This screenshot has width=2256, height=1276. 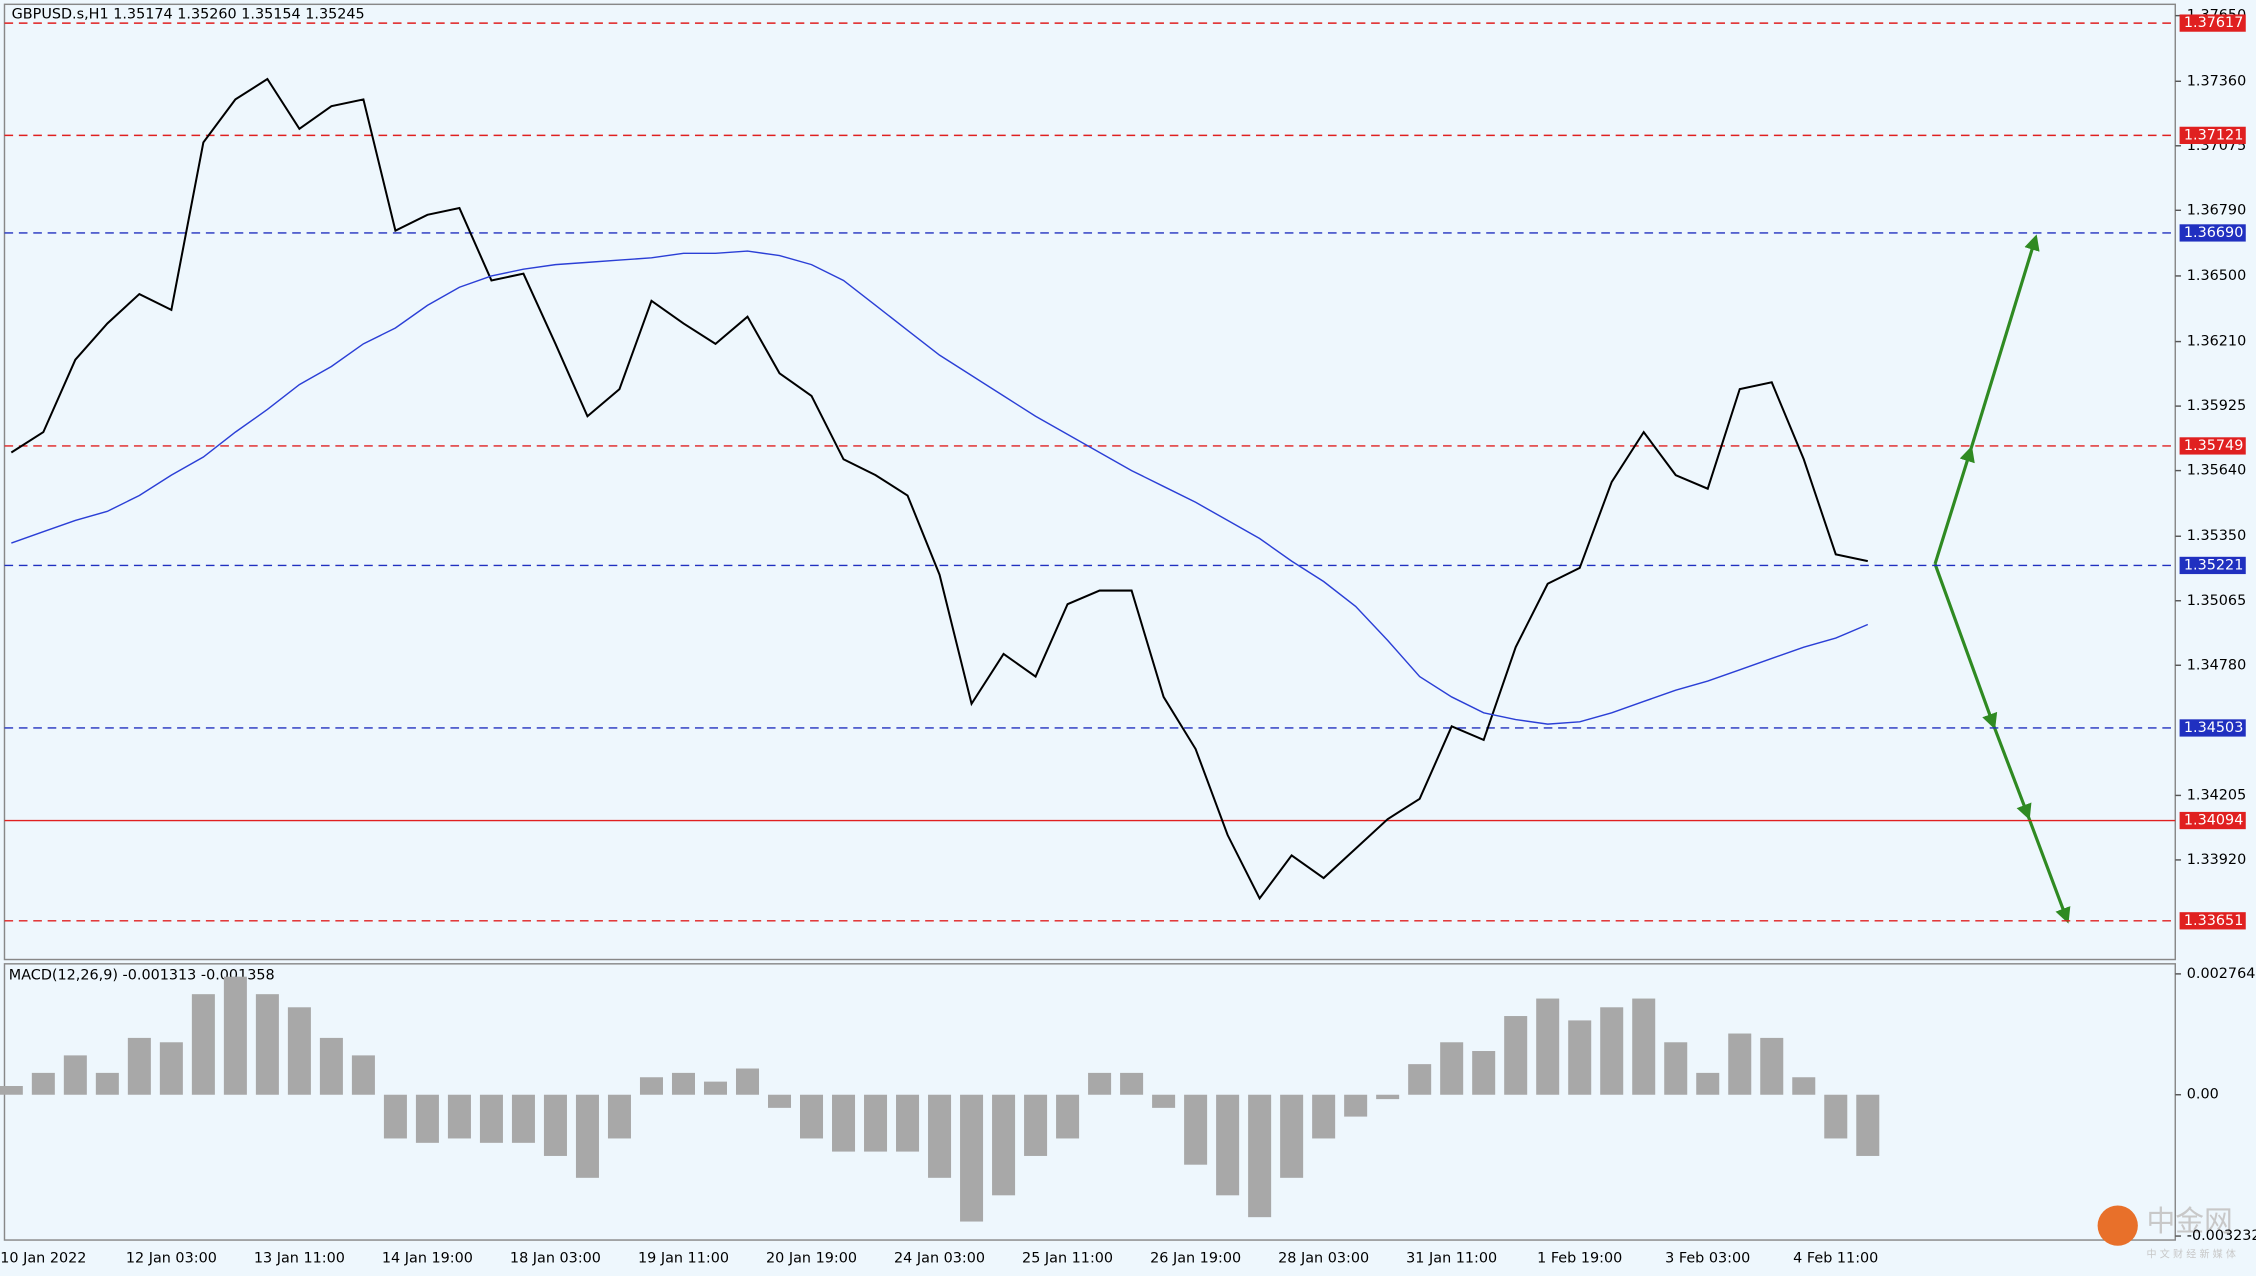 I want to click on level-label: 1.35749, so click(x=2213, y=446).